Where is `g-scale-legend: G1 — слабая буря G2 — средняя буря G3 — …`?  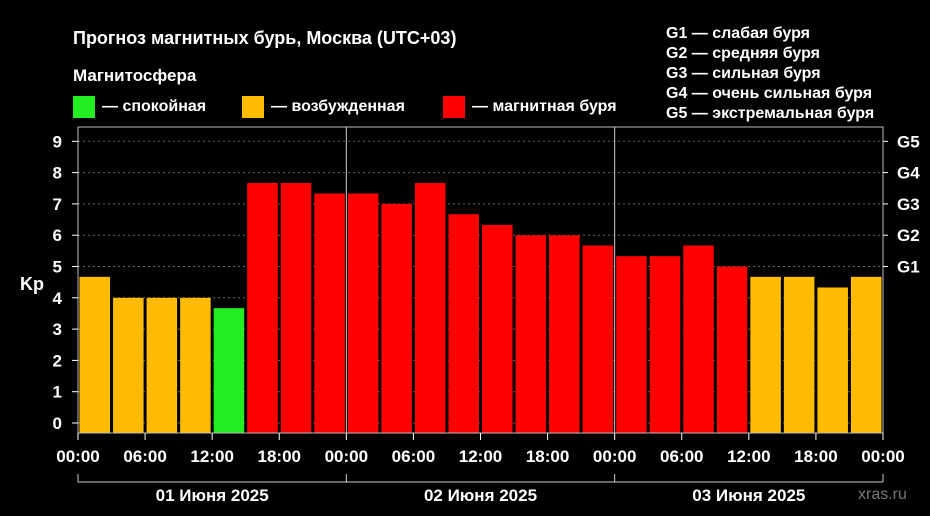
g-scale-legend: G1 — слабая буря G2 — средняя буря G3 — … is located at coordinates (770, 74).